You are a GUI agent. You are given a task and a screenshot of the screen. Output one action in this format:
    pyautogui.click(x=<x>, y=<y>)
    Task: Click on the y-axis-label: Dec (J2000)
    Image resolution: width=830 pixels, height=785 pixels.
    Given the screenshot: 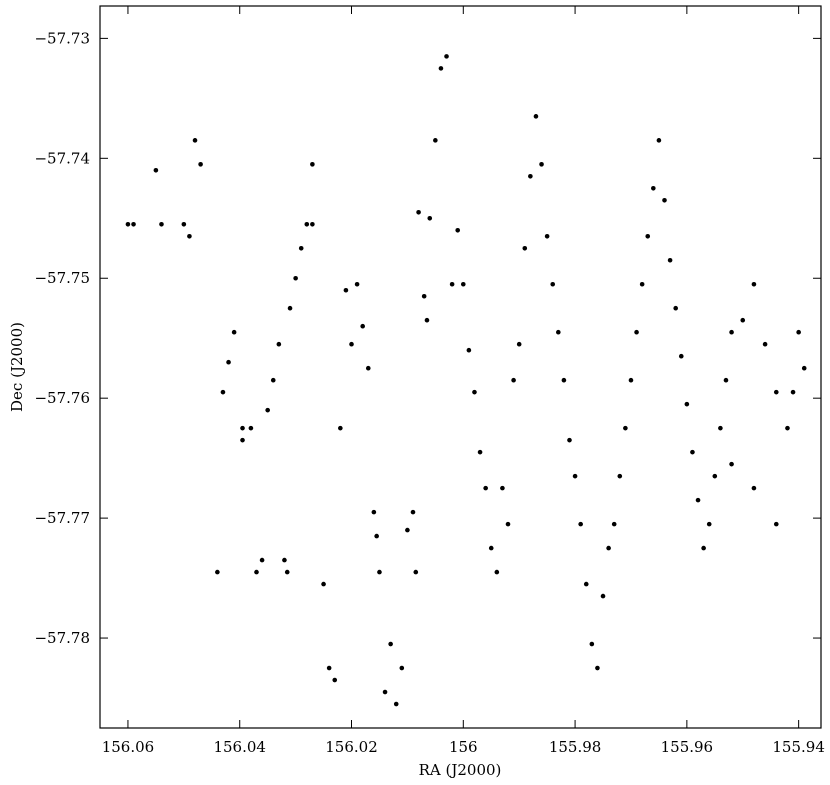 What is the action you would take?
    pyautogui.click(x=17, y=367)
    